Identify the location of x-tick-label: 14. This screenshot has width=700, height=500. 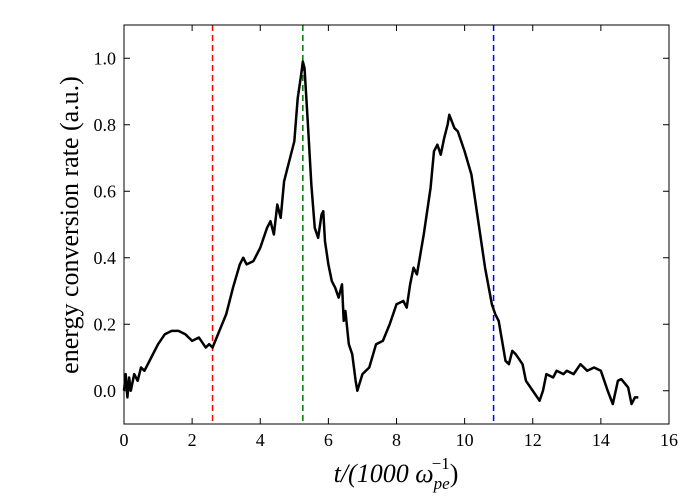
(601, 440).